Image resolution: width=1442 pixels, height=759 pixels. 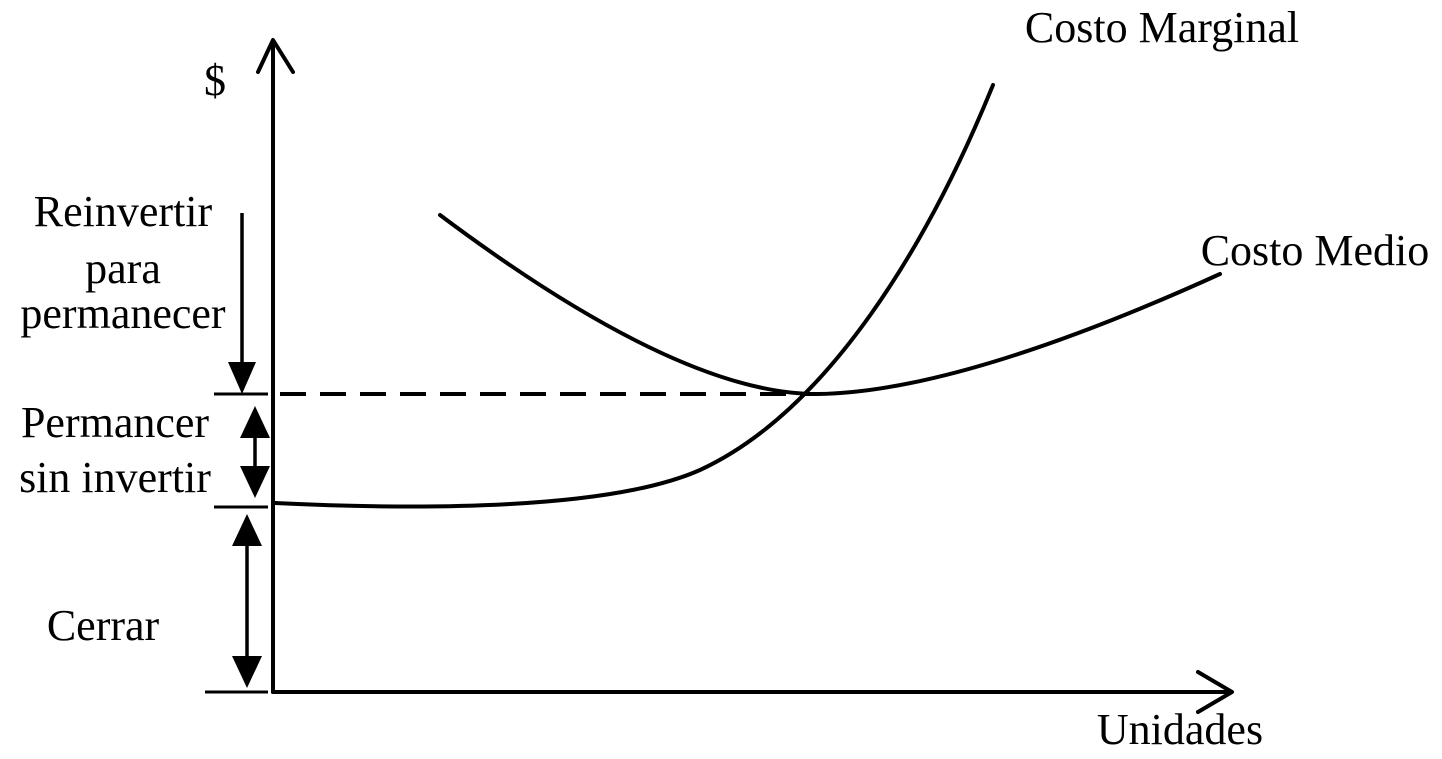 I want to click on close-zone-label: Cerrar, so click(x=103, y=625).